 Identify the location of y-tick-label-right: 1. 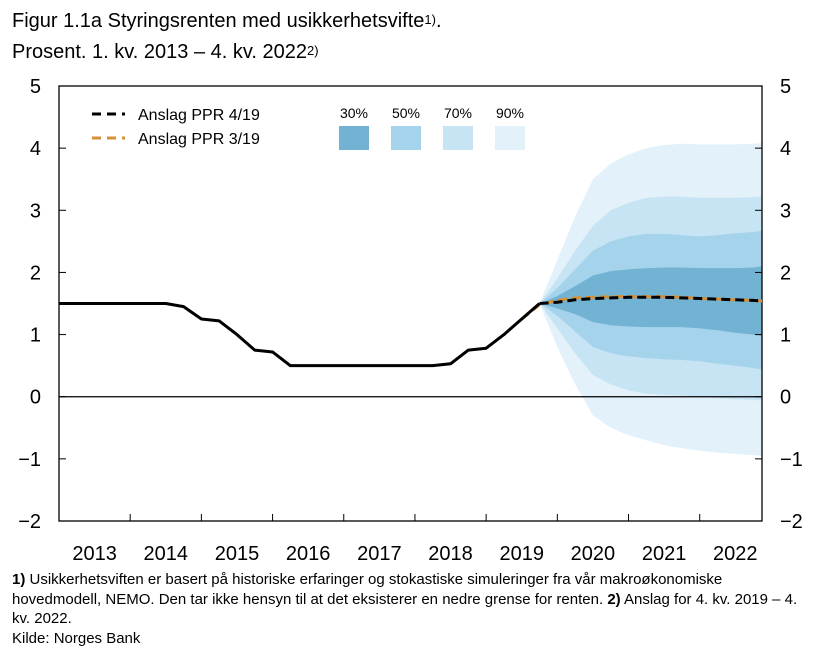
(785, 336).